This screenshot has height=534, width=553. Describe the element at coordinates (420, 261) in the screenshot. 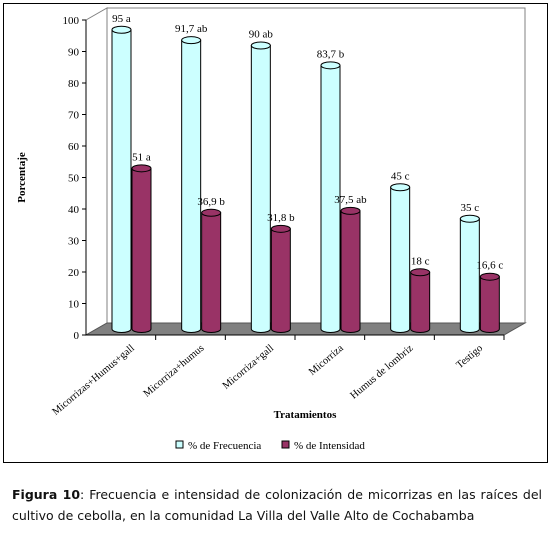

I see `data-label: 18 c` at that location.